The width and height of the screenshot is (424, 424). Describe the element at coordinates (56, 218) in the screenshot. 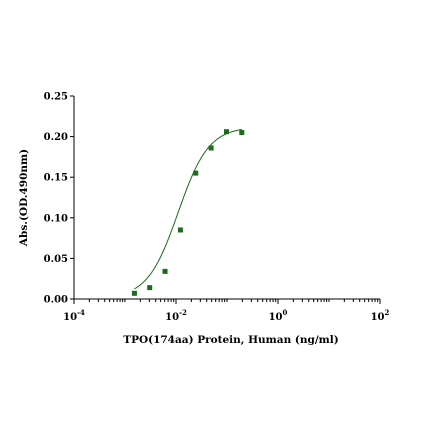

I see `y-tick-label: 0.10` at that location.